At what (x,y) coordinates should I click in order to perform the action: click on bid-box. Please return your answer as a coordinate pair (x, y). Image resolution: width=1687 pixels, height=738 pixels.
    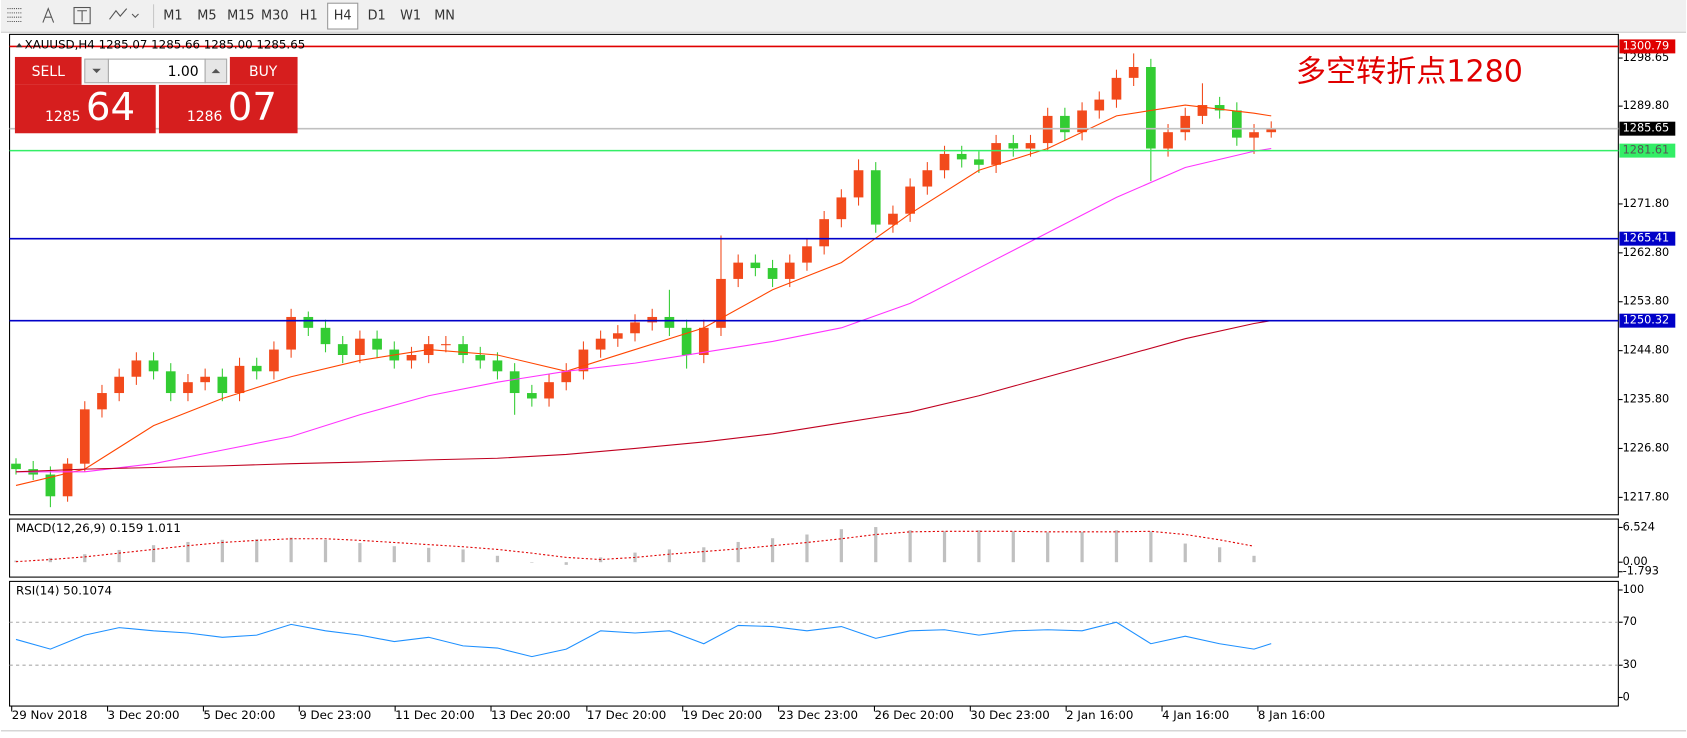
    Looking at the image, I should click on (85, 109).